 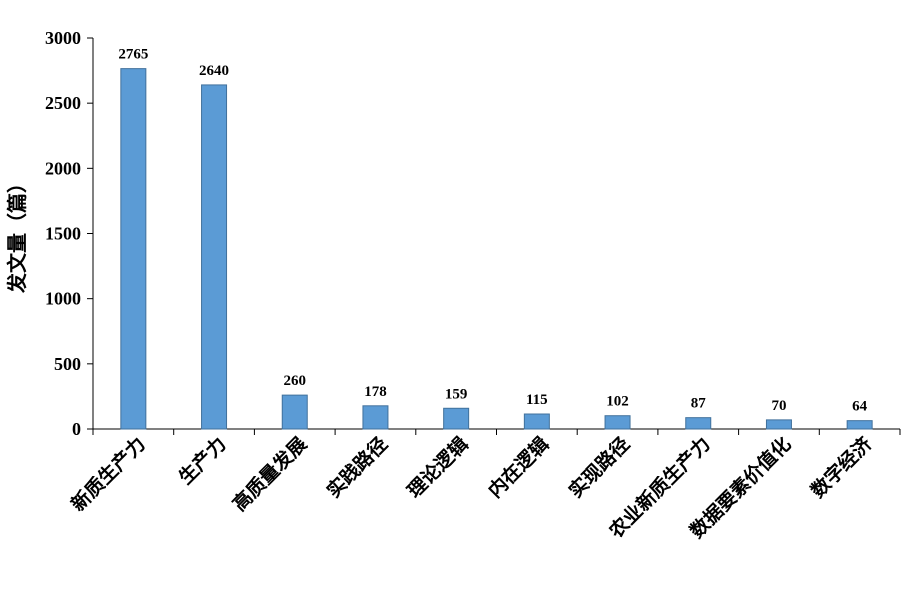 What do you see at coordinates (17, 233) in the screenshot?
I see `y-axis-title: 发文量（篇）` at bounding box center [17, 233].